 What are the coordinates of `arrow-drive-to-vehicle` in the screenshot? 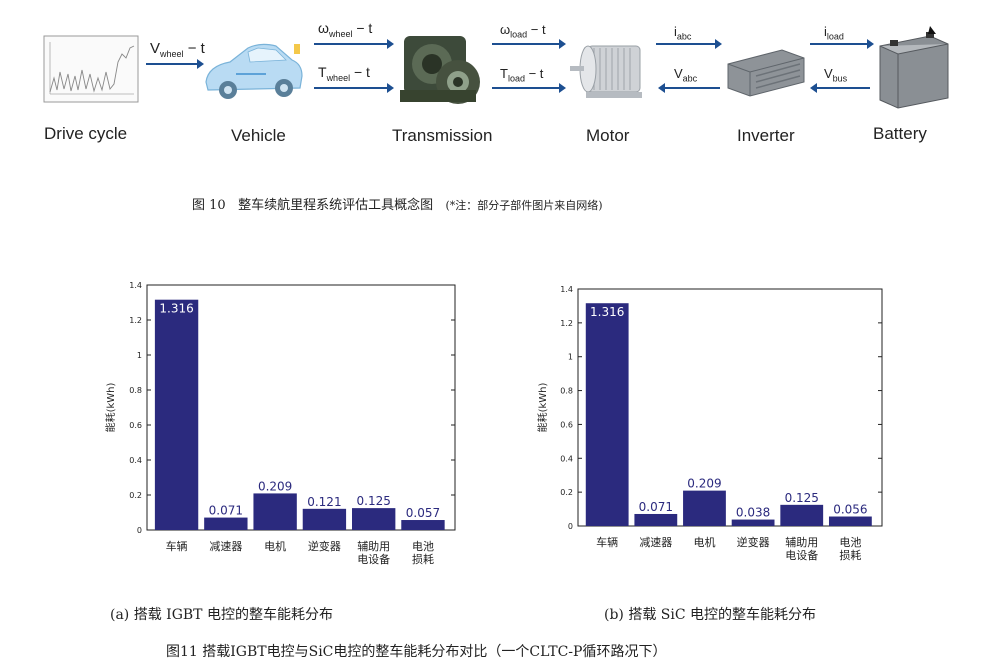 It's located at (175, 64).